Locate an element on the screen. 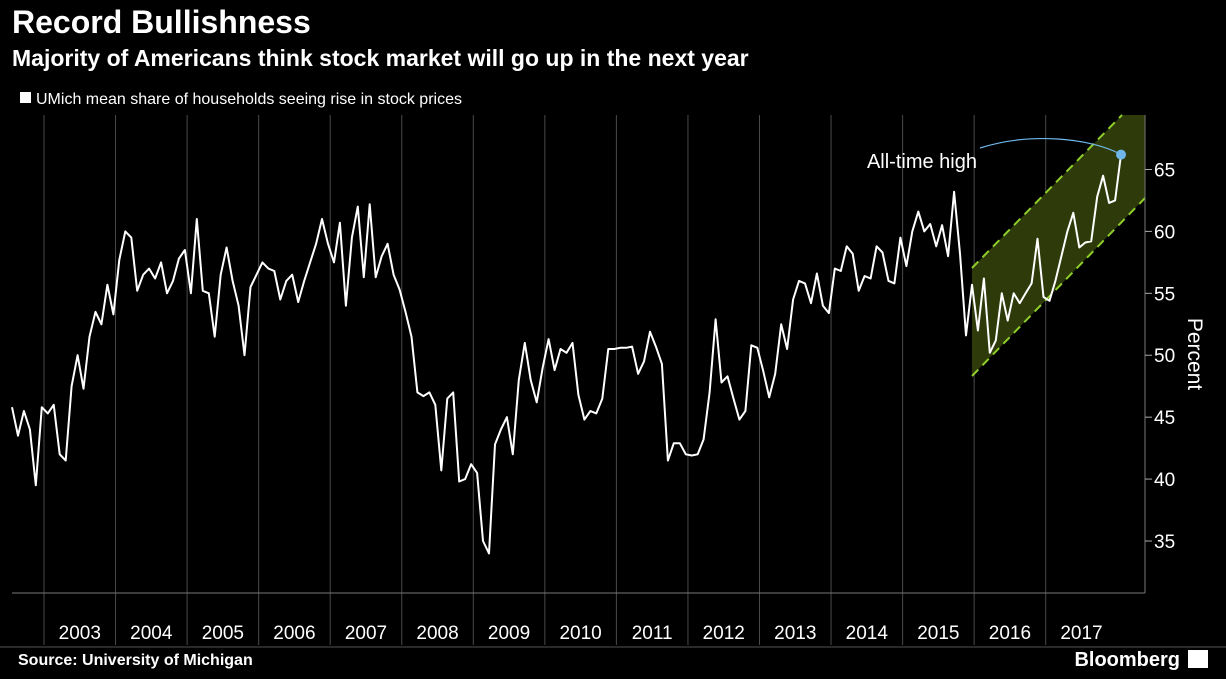 The image size is (1226, 679). brand-icon is located at coordinates (1198, 659).